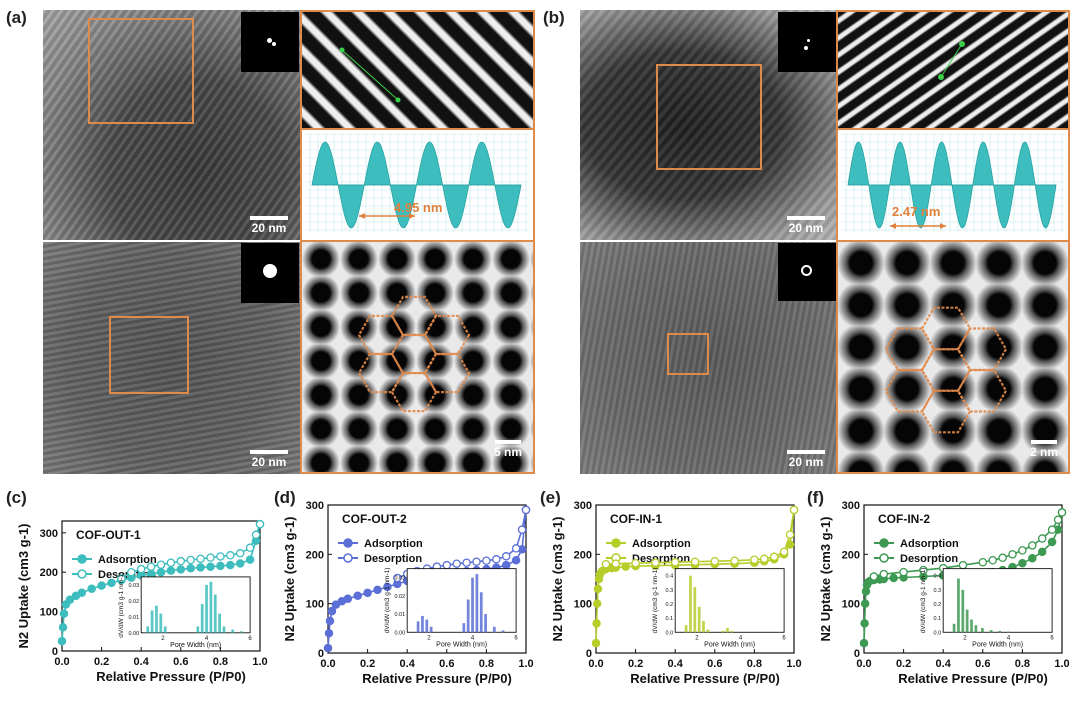 This screenshot has height=703, width=1080. Describe the element at coordinates (285, 497) in the screenshot. I see `panel-label-d: (d)` at that location.